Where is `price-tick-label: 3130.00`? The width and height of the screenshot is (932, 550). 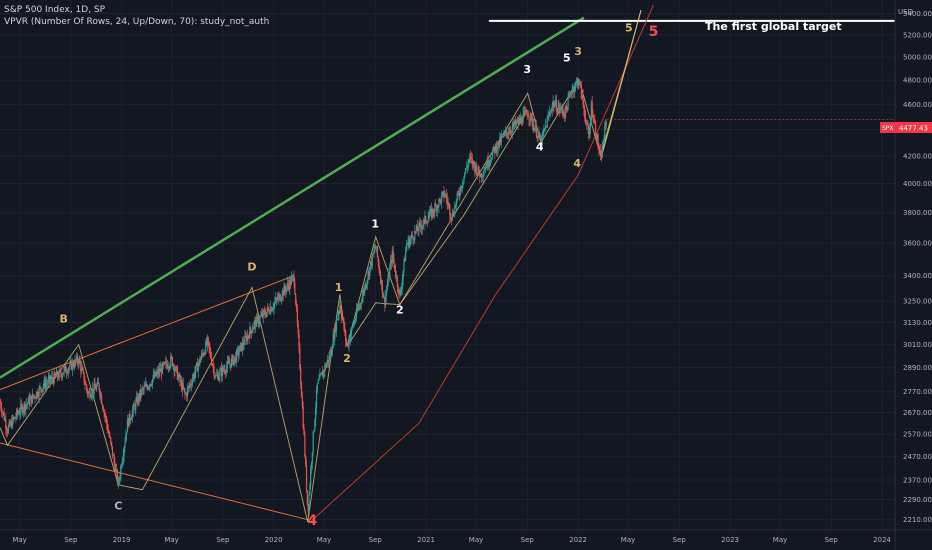
price-tick-label: 3130.00 is located at coordinates (917, 323).